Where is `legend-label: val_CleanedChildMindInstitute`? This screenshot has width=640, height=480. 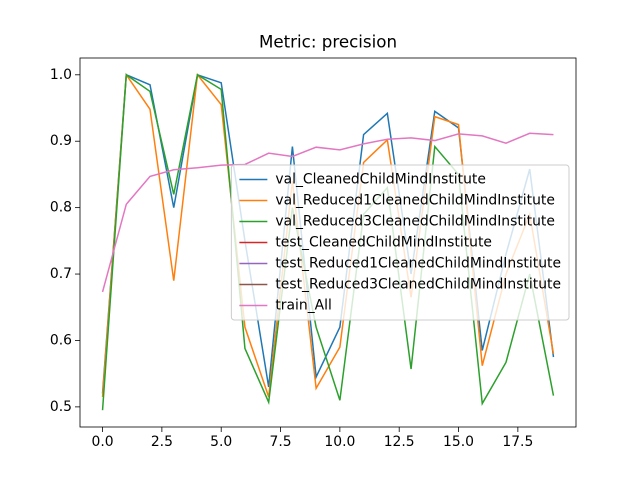 legend-label: val_CleanedChildMindInstitute is located at coordinates (380, 180).